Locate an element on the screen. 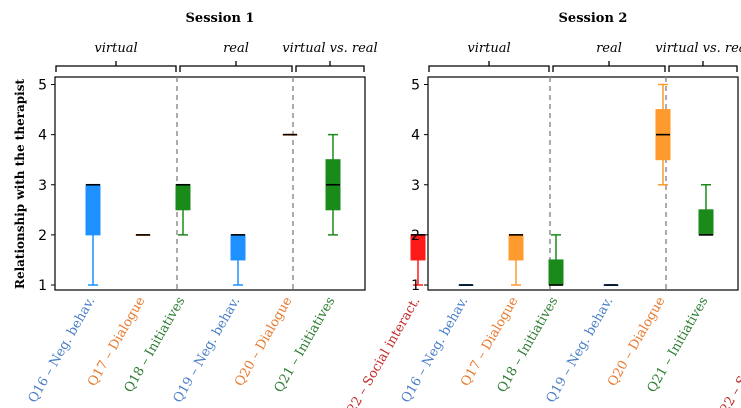 The image size is (741, 408). y-axis-label: Relationship with the therapist is located at coordinates (20, 184).